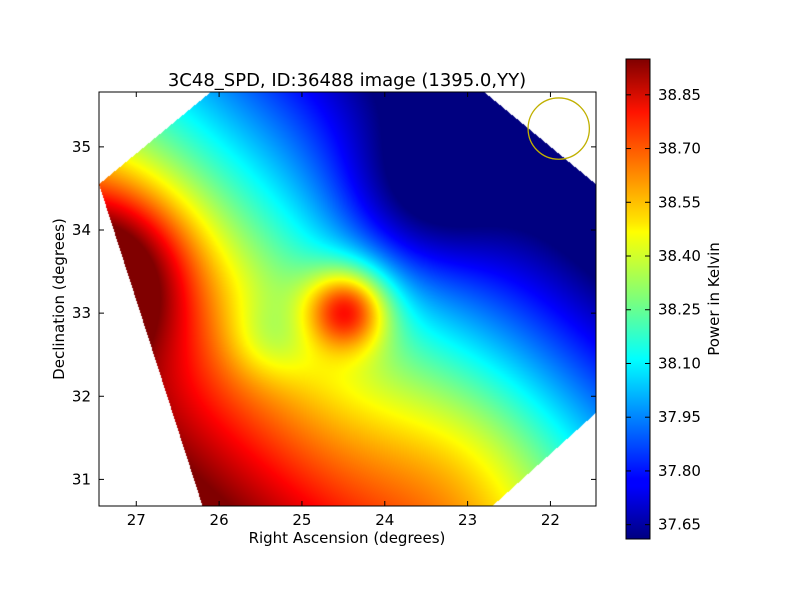  What do you see at coordinates (679, 149) in the screenshot?
I see `colorbar-tick-label: 38.70` at bounding box center [679, 149].